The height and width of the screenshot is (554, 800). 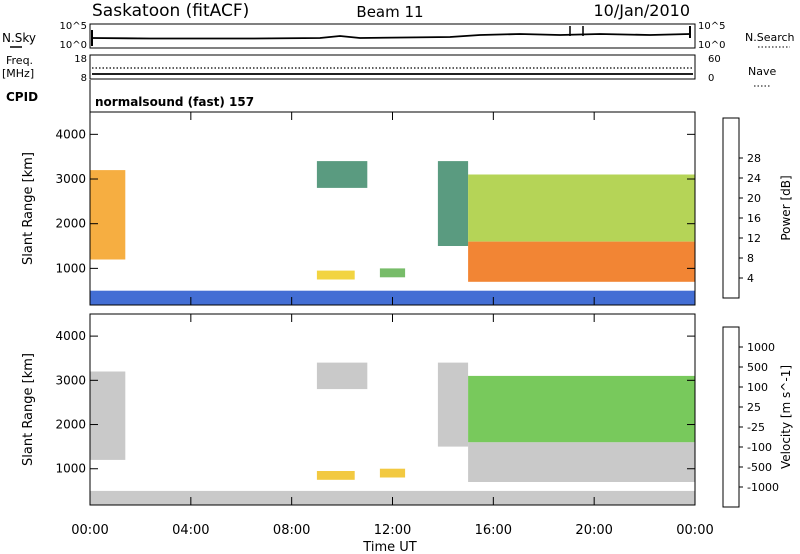 What do you see at coordinates (291, 530) in the screenshot?
I see `x-tick-label: 08:00` at bounding box center [291, 530].